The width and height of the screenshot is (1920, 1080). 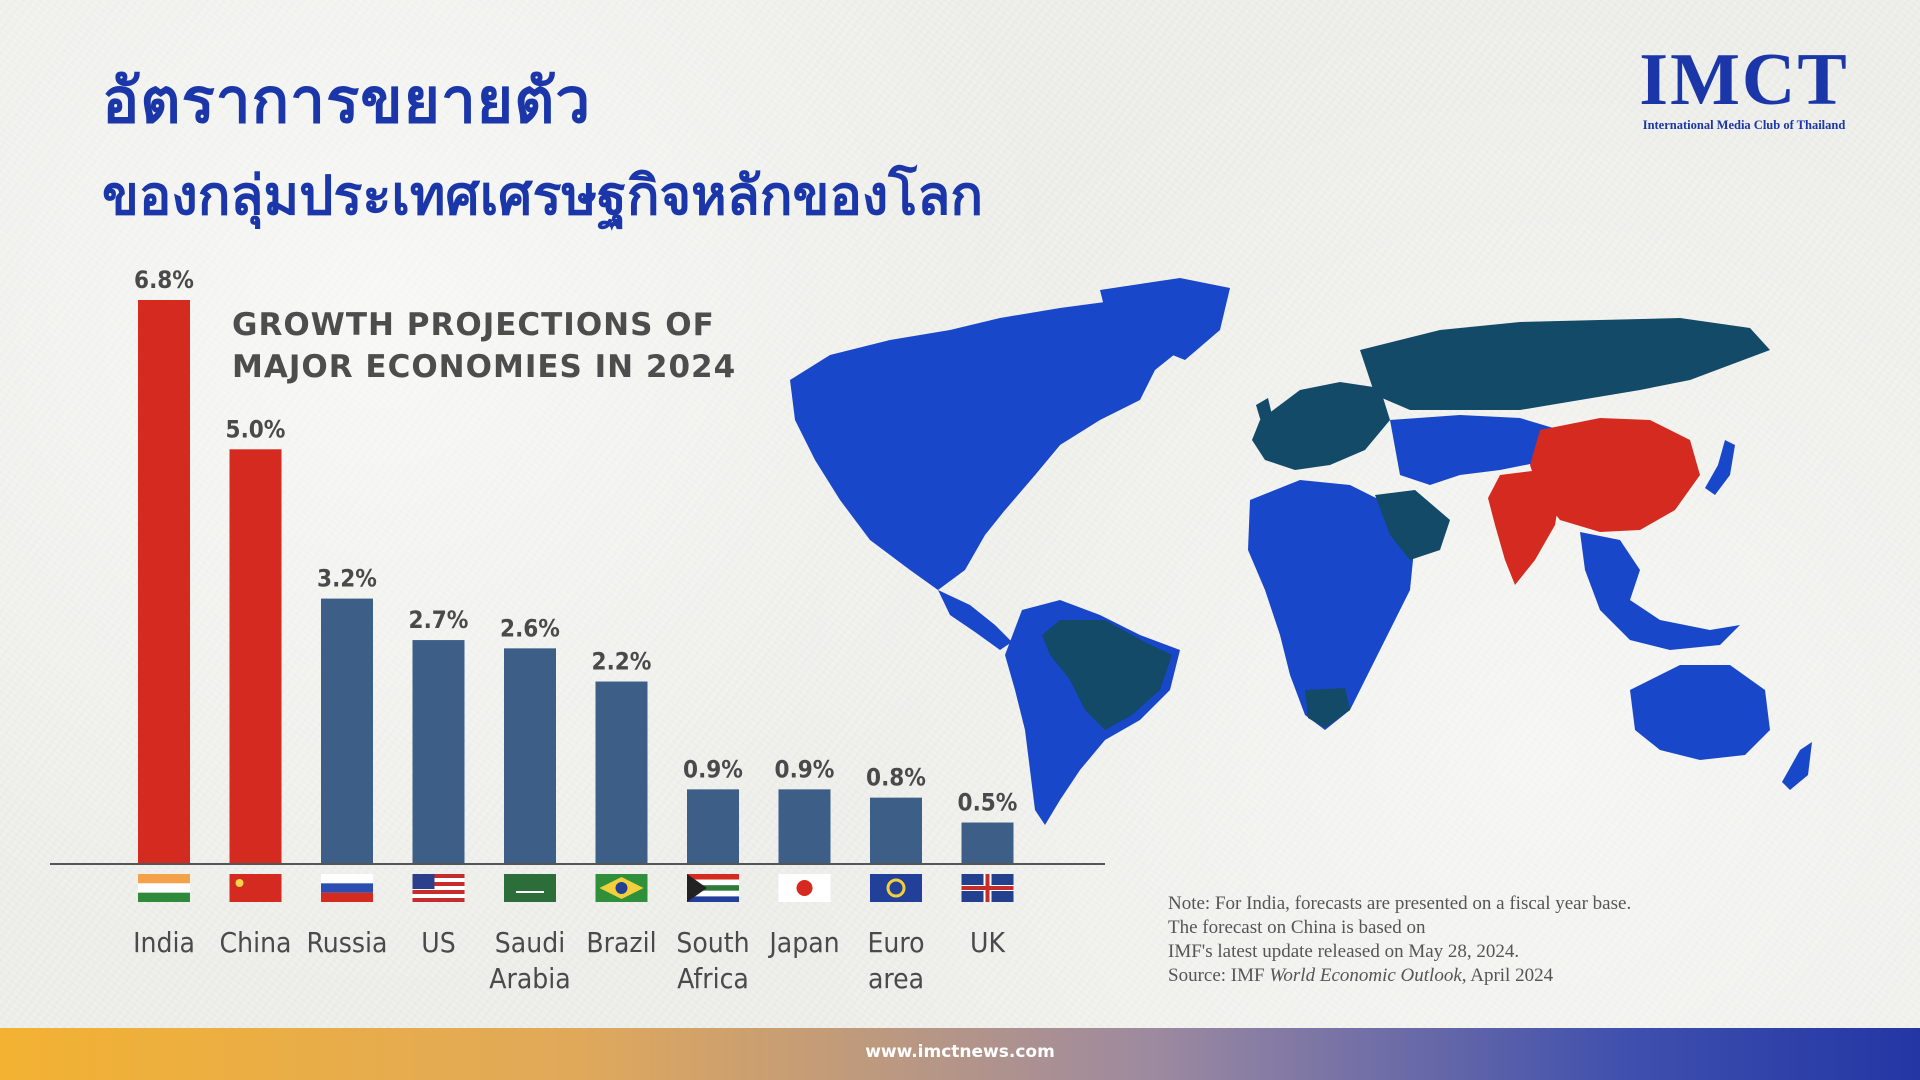 What do you see at coordinates (530, 942) in the screenshot?
I see `category-label: Saudi` at bounding box center [530, 942].